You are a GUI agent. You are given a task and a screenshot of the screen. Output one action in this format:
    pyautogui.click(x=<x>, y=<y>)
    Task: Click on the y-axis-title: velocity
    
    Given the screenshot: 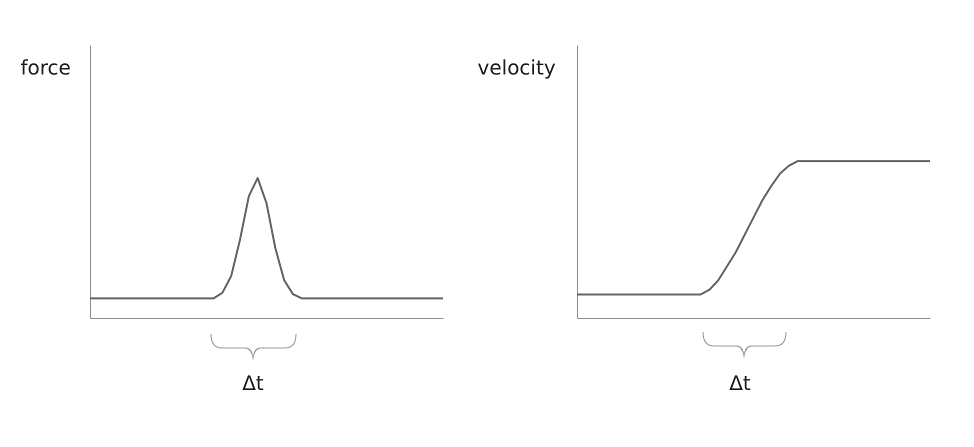 What is the action you would take?
    pyautogui.click(x=517, y=68)
    